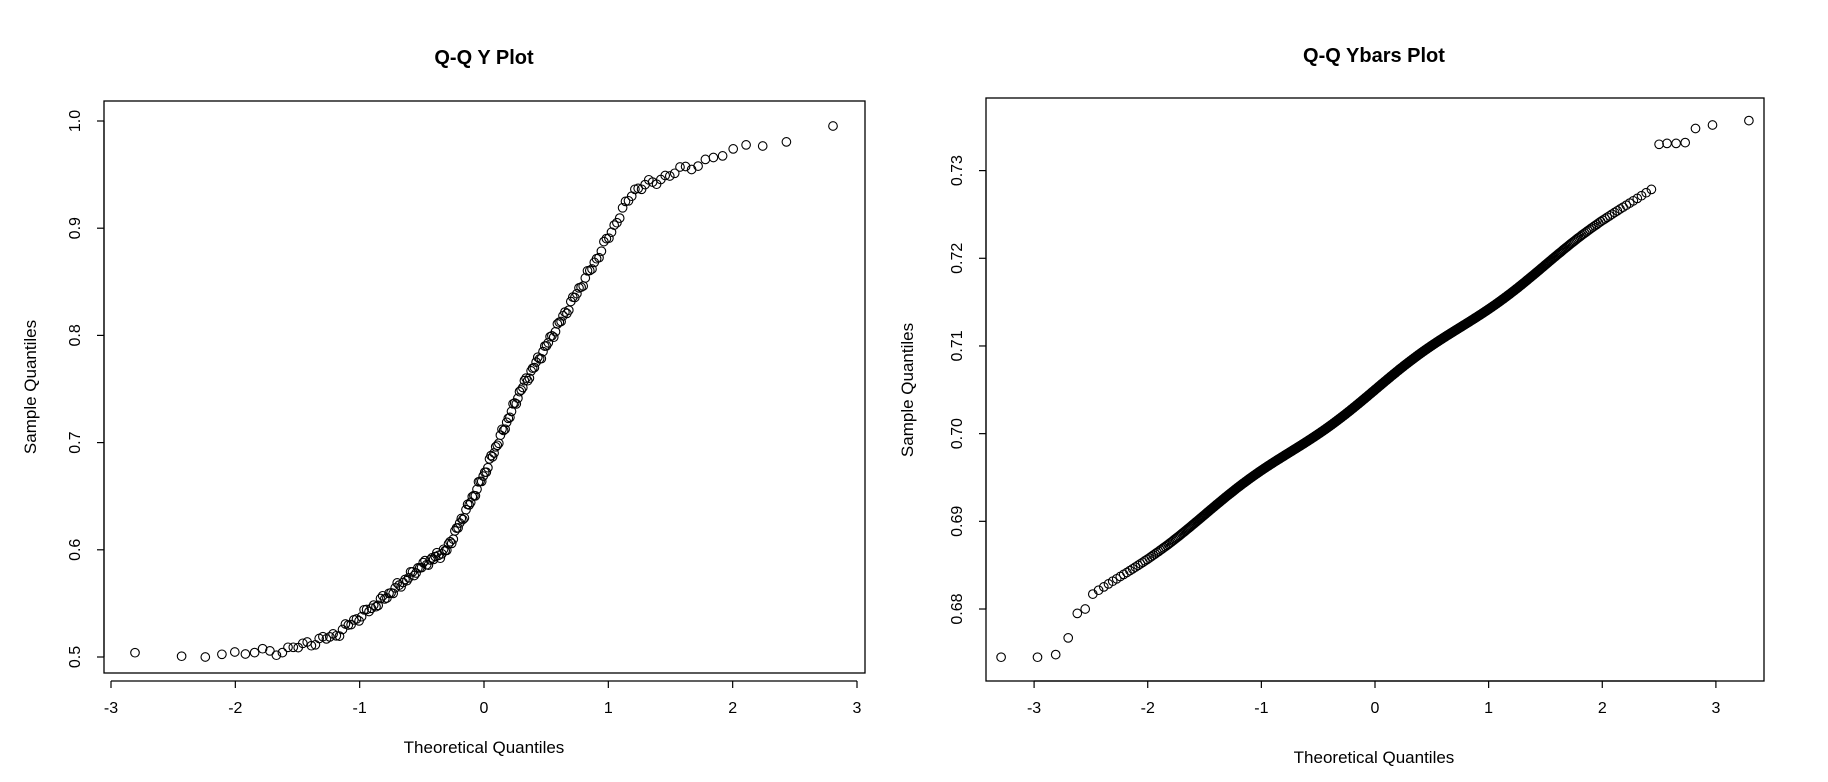  Describe the element at coordinates (235, 708) in the screenshot. I see `x-tick-label: -2` at that location.